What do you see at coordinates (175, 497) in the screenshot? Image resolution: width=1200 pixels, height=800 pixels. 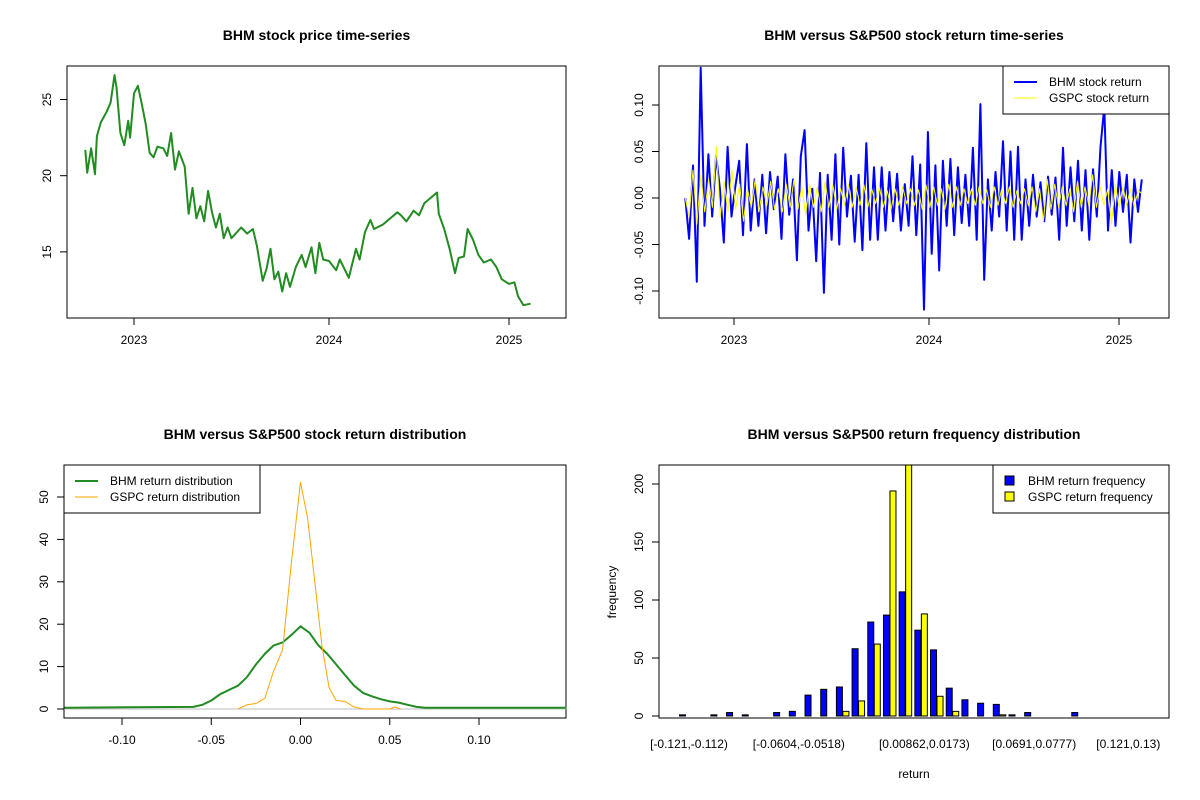 I see `legend-label: GSPC return distribution` at bounding box center [175, 497].